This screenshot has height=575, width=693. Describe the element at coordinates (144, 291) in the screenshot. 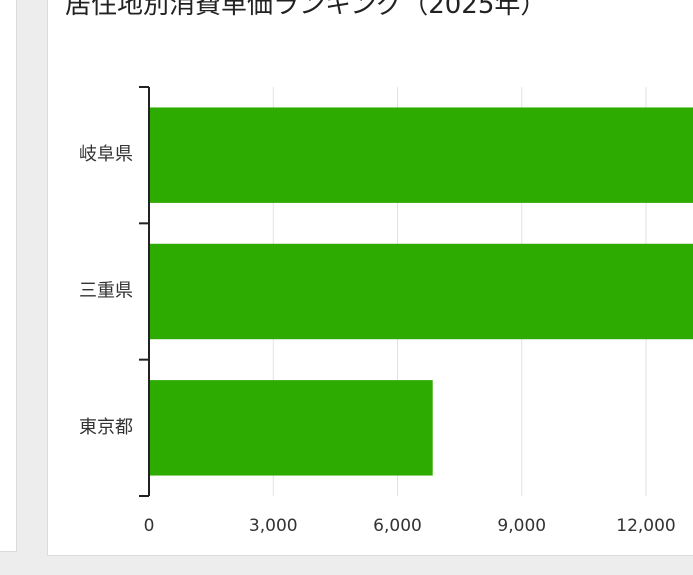

I see `y-axis` at that location.